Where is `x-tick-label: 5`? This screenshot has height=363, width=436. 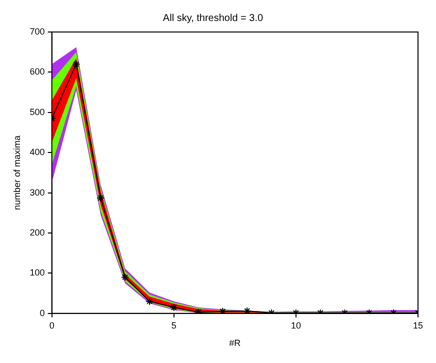
x-tick-label: 5 is located at coordinates (173, 325).